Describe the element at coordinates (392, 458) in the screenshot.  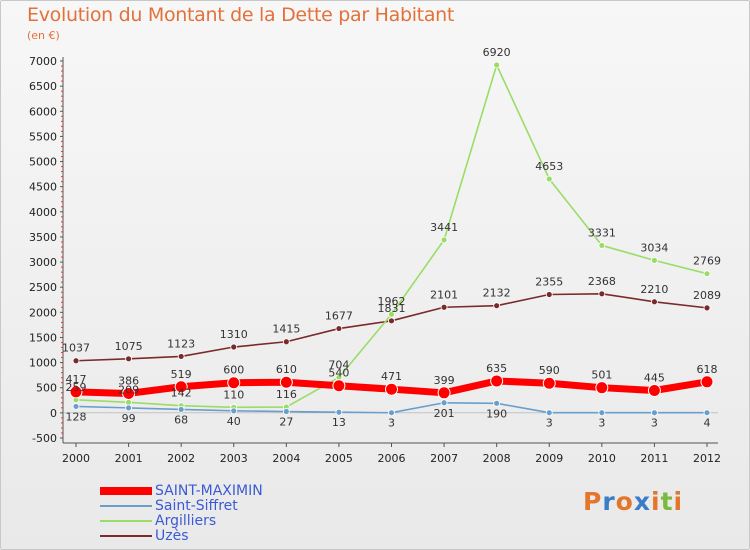
I see `x-tick-label: 2006` at that location.